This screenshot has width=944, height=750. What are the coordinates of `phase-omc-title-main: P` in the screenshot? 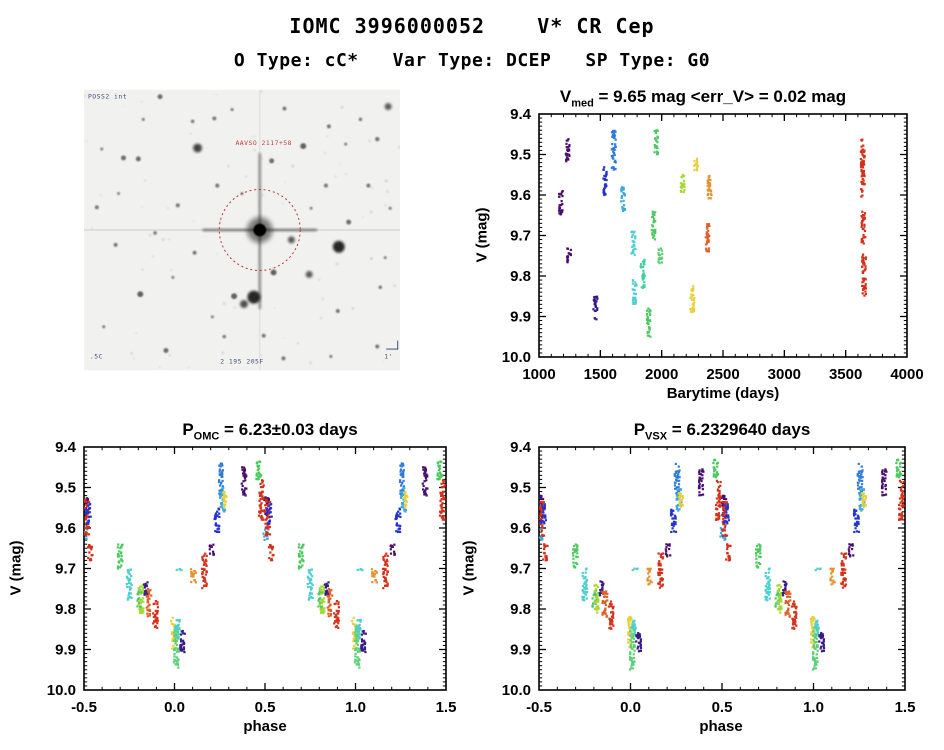 It's located at (188, 429).